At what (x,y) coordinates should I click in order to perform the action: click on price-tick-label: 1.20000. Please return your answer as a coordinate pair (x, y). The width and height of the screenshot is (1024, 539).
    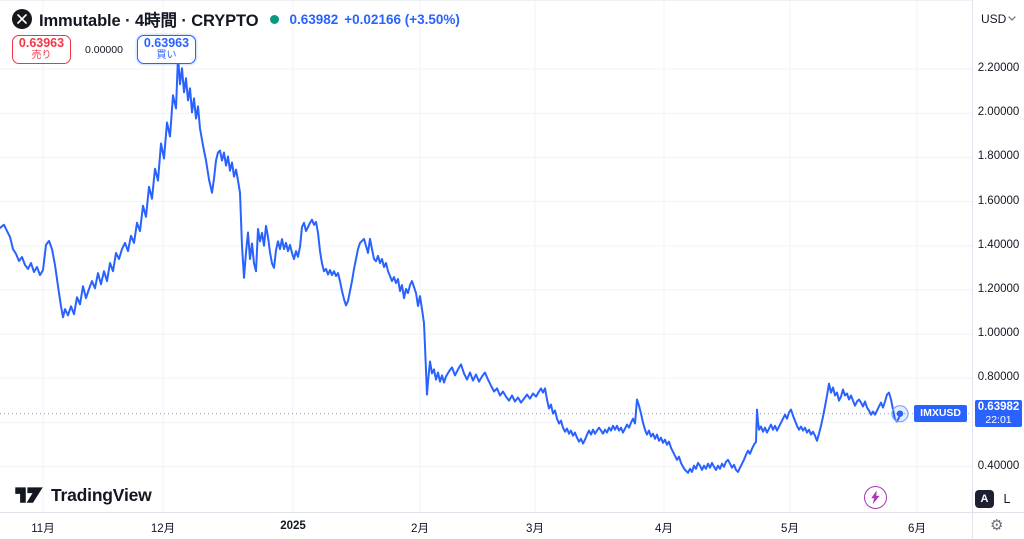
    Looking at the image, I should click on (998, 288).